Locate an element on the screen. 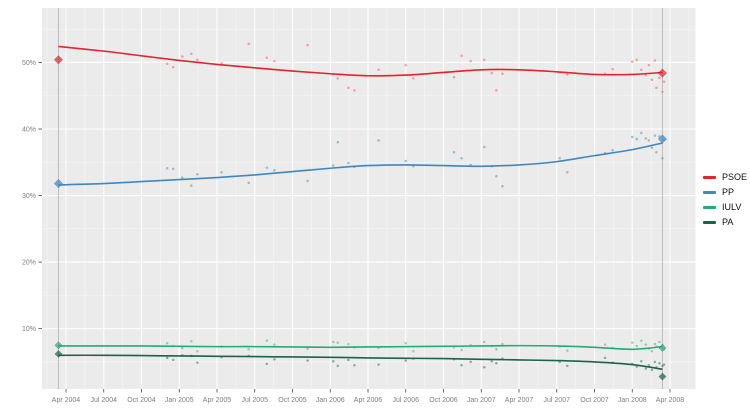 The height and width of the screenshot is (417, 750). legend-item-iulv: IULV is located at coordinates (725, 207).